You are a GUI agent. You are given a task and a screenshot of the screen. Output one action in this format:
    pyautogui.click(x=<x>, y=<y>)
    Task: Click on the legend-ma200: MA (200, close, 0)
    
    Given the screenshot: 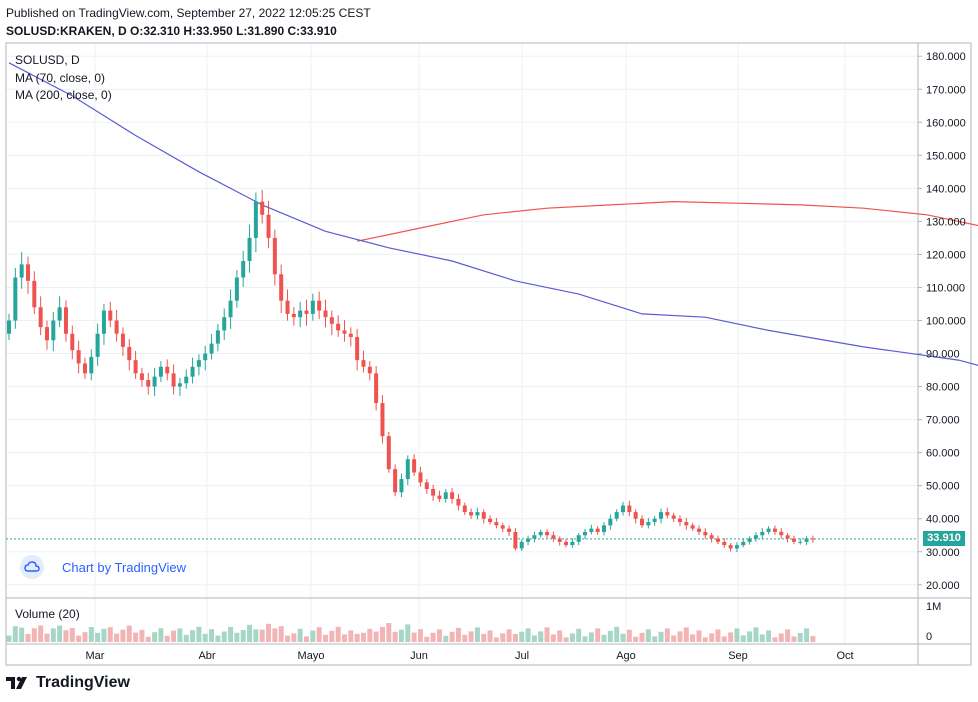 What is the action you would take?
    pyautogui.click(x=63, y=95)
    